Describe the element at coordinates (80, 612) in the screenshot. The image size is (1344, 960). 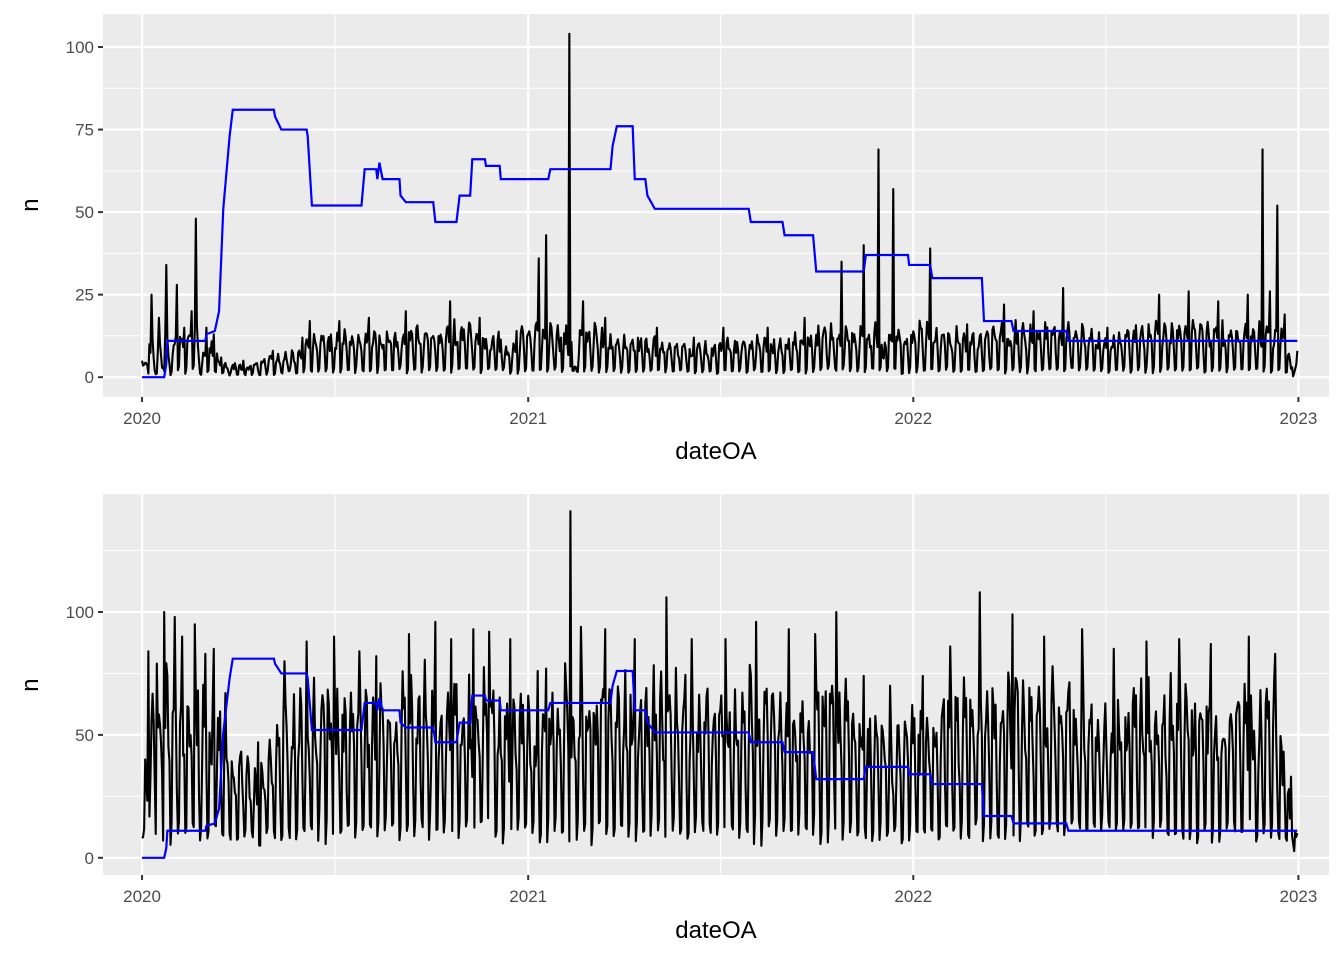
I see `bottom-y-tick-label: 100` at that location.